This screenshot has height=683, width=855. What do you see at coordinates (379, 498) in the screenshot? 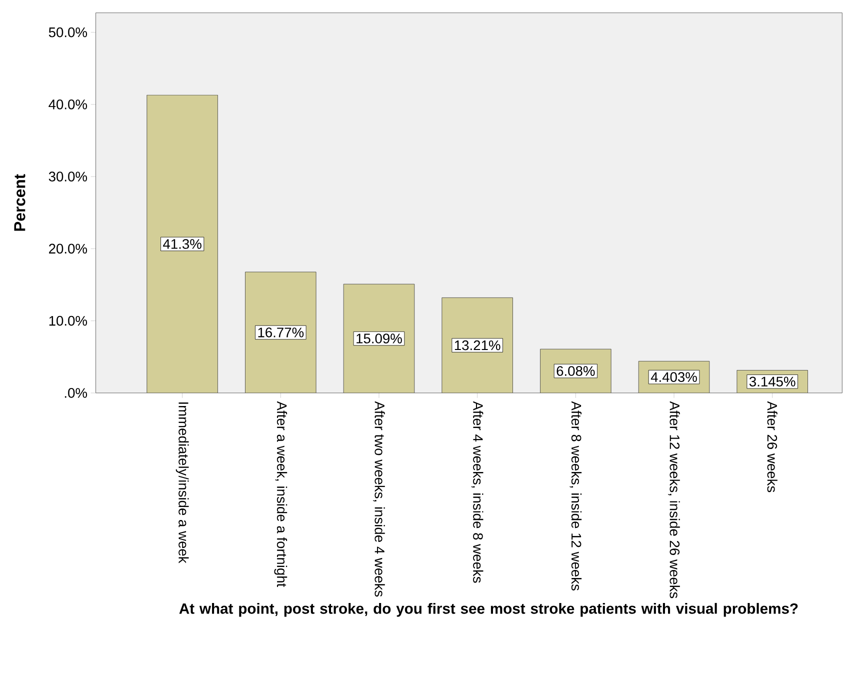
I see `x-tick-label: After two weeks, inside 4 weeks` at bounding box center [379, 498].